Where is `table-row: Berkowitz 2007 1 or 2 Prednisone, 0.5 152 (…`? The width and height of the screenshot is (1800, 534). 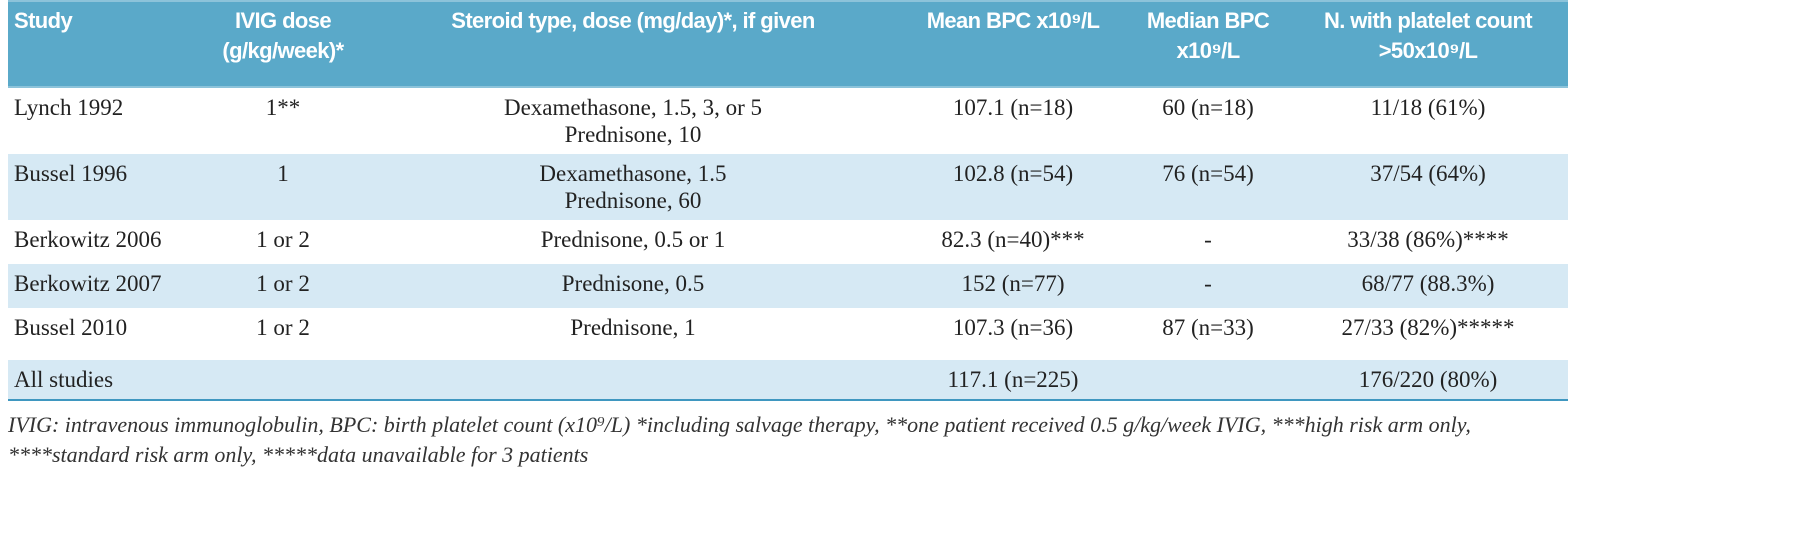
table-row: Berkowitz 2007 1 or 2 Prednisone, 0.5 152 (… is located at coordinates (788, 286).